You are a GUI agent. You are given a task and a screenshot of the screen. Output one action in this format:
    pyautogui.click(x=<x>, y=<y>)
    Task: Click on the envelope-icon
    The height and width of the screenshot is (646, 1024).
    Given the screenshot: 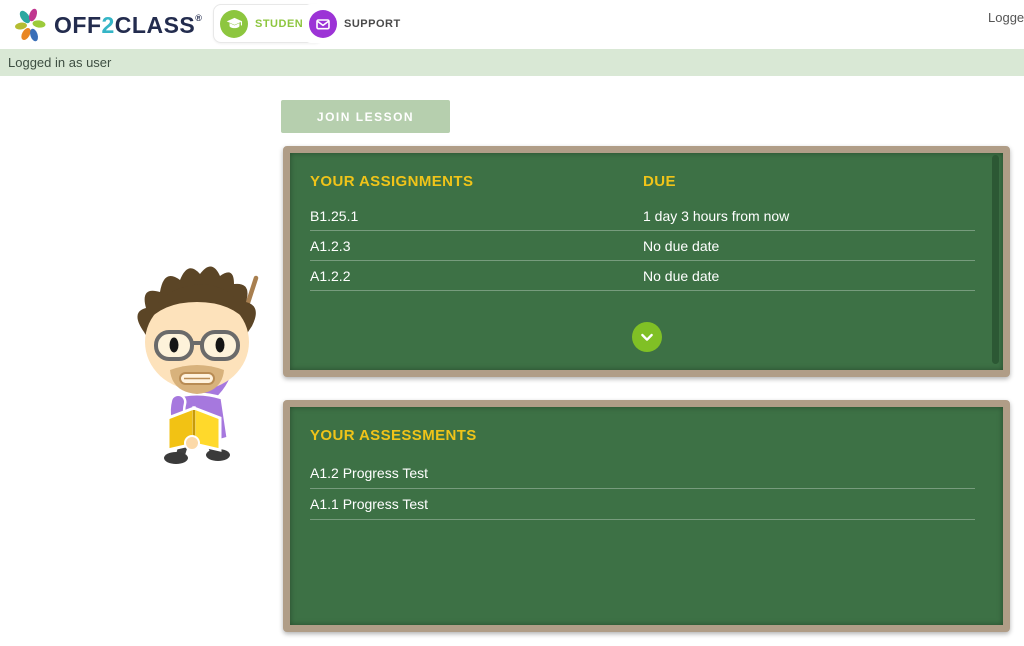 What is the action you would take?
    pyautogui.click(x=323, y=23)
    